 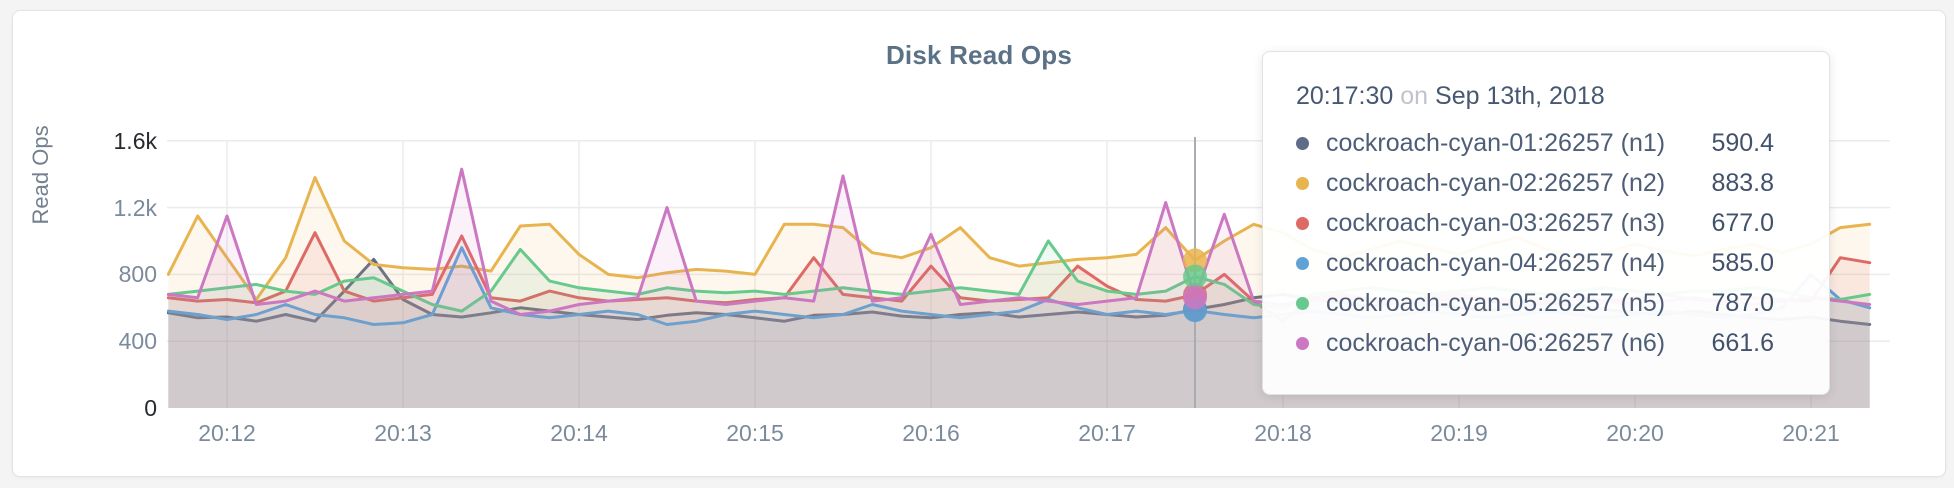 I want to click on tooltip-row: cockroach-cyan-01:26257 (n1) 590.4, so click(x=1535, y=143).